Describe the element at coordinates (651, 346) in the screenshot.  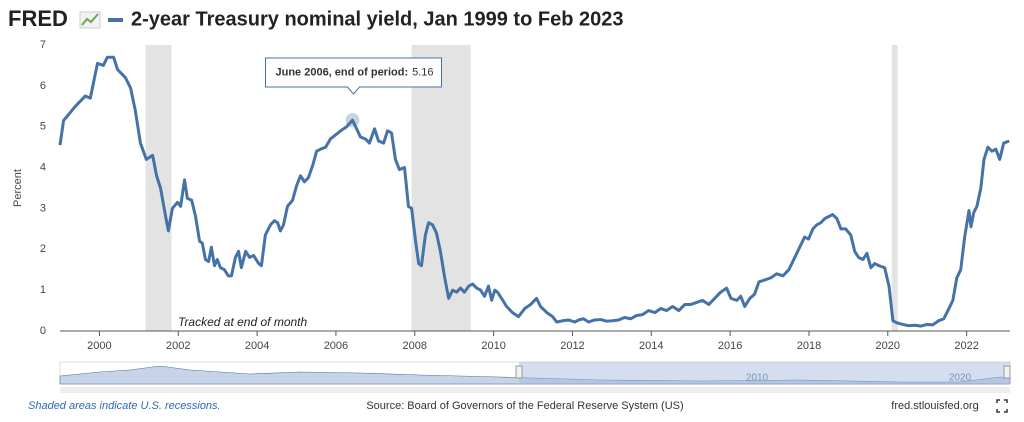
I see `x-tick-label: 2014` at that location.